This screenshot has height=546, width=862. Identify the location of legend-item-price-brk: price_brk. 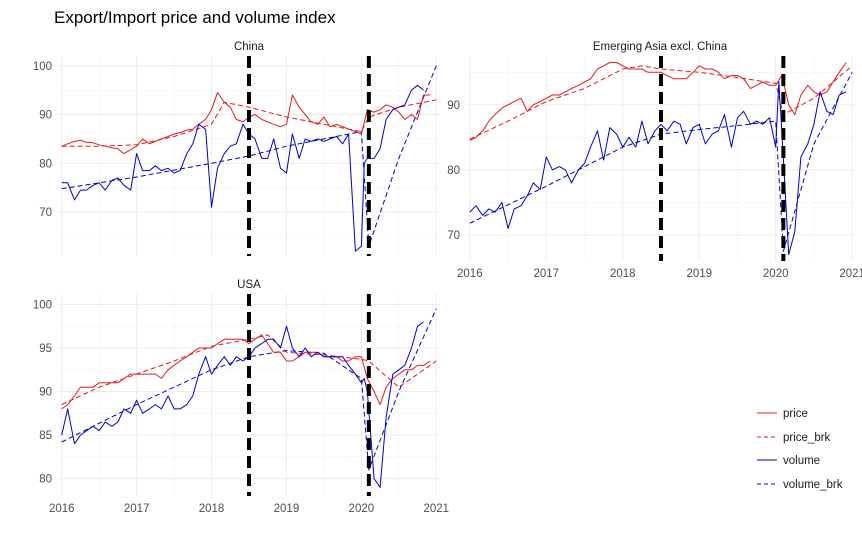
(794, 438).